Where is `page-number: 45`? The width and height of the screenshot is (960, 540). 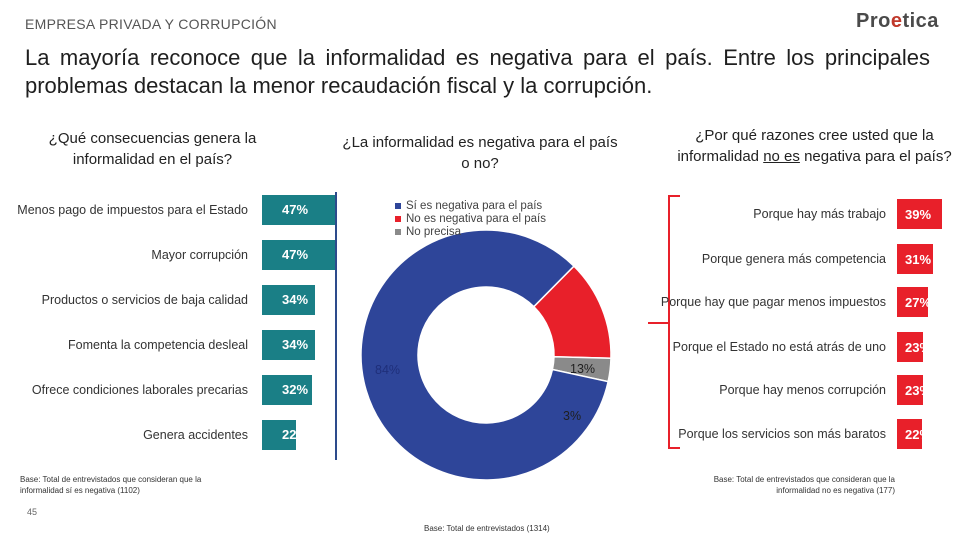 page-number: 45 is located at coordinates (32, 512).